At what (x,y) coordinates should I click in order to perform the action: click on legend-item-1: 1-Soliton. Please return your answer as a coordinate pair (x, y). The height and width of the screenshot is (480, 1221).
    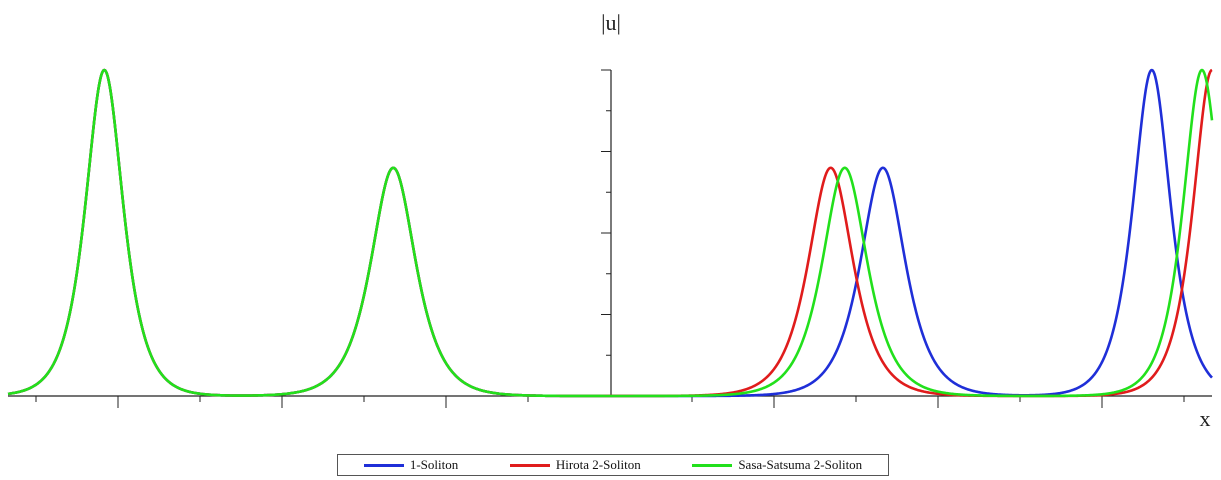
    Looking at the image, I should click on (411, 465).